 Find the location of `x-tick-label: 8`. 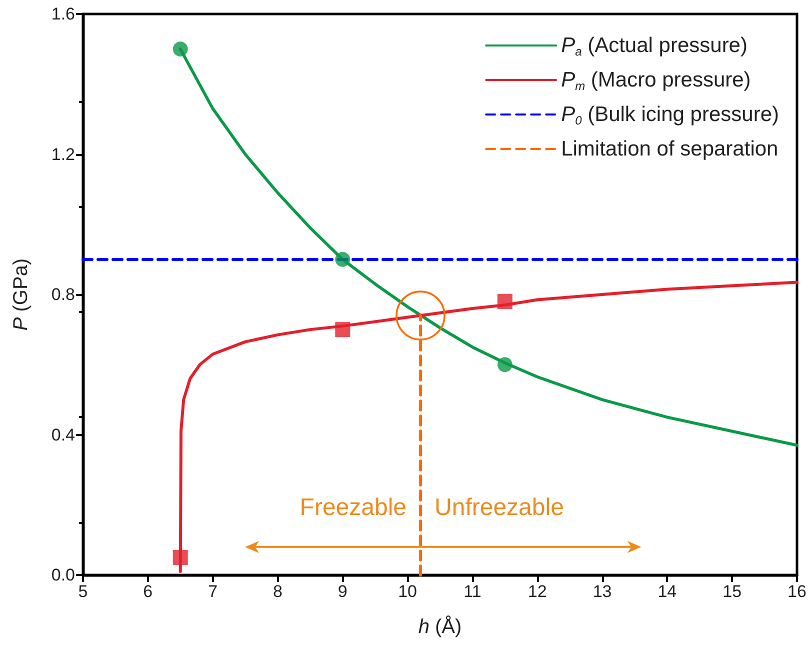

x-tick-label: 8 is located at coordinates (277, 591).